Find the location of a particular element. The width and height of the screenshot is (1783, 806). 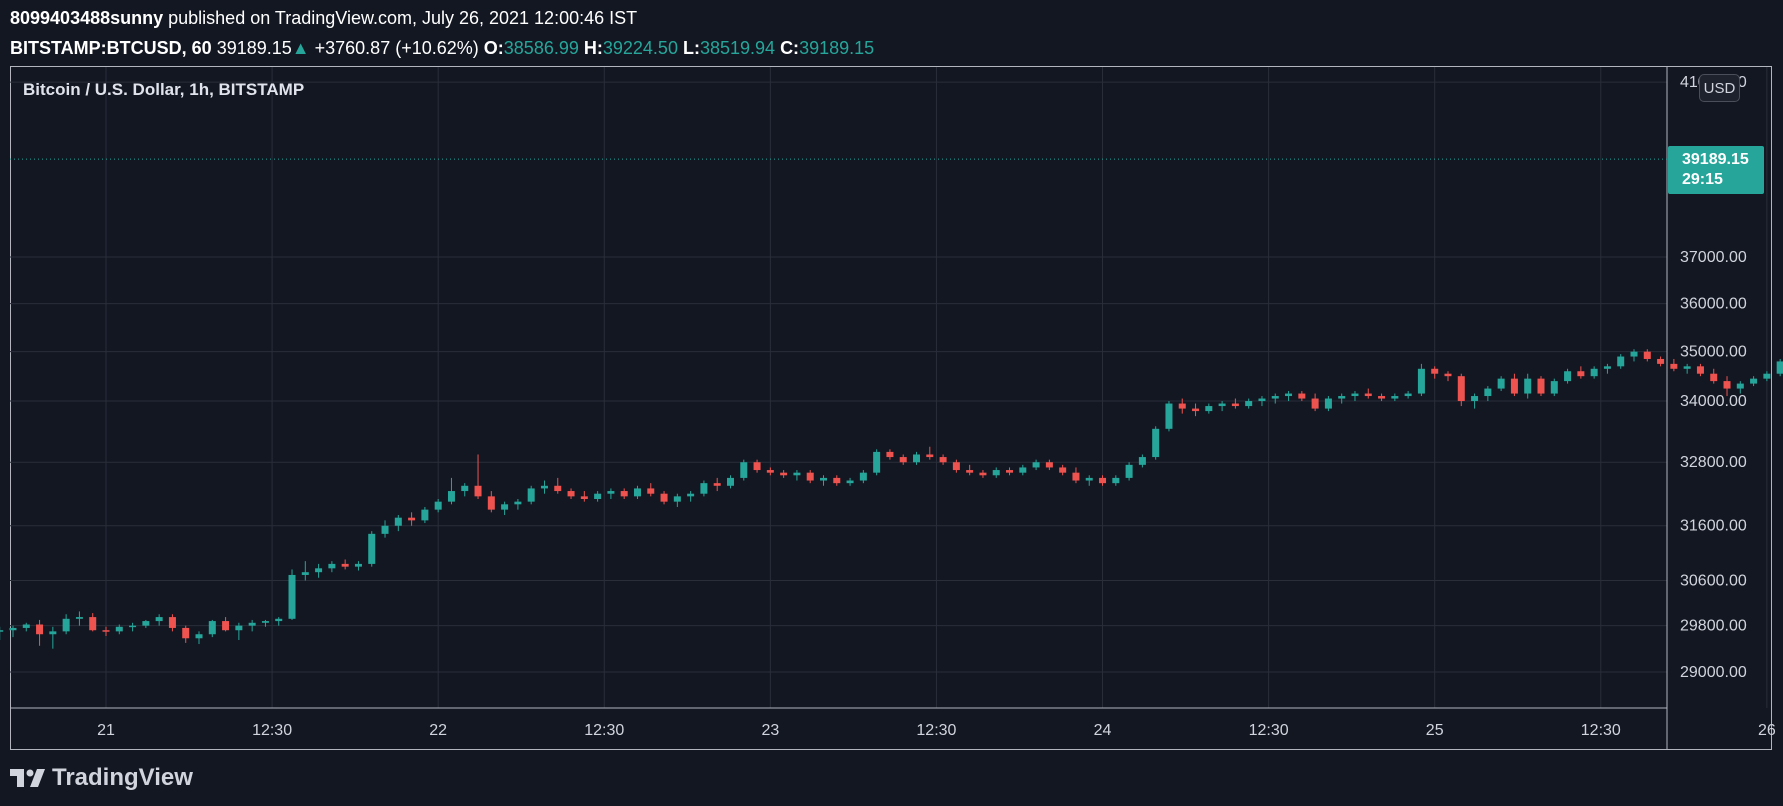

close-label: C: is located at coordinates (790, 48).